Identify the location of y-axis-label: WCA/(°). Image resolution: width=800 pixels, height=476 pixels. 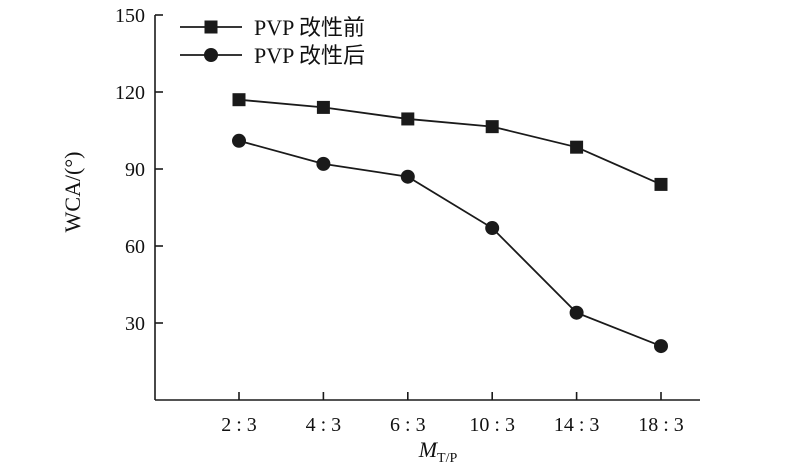
(72, 192).